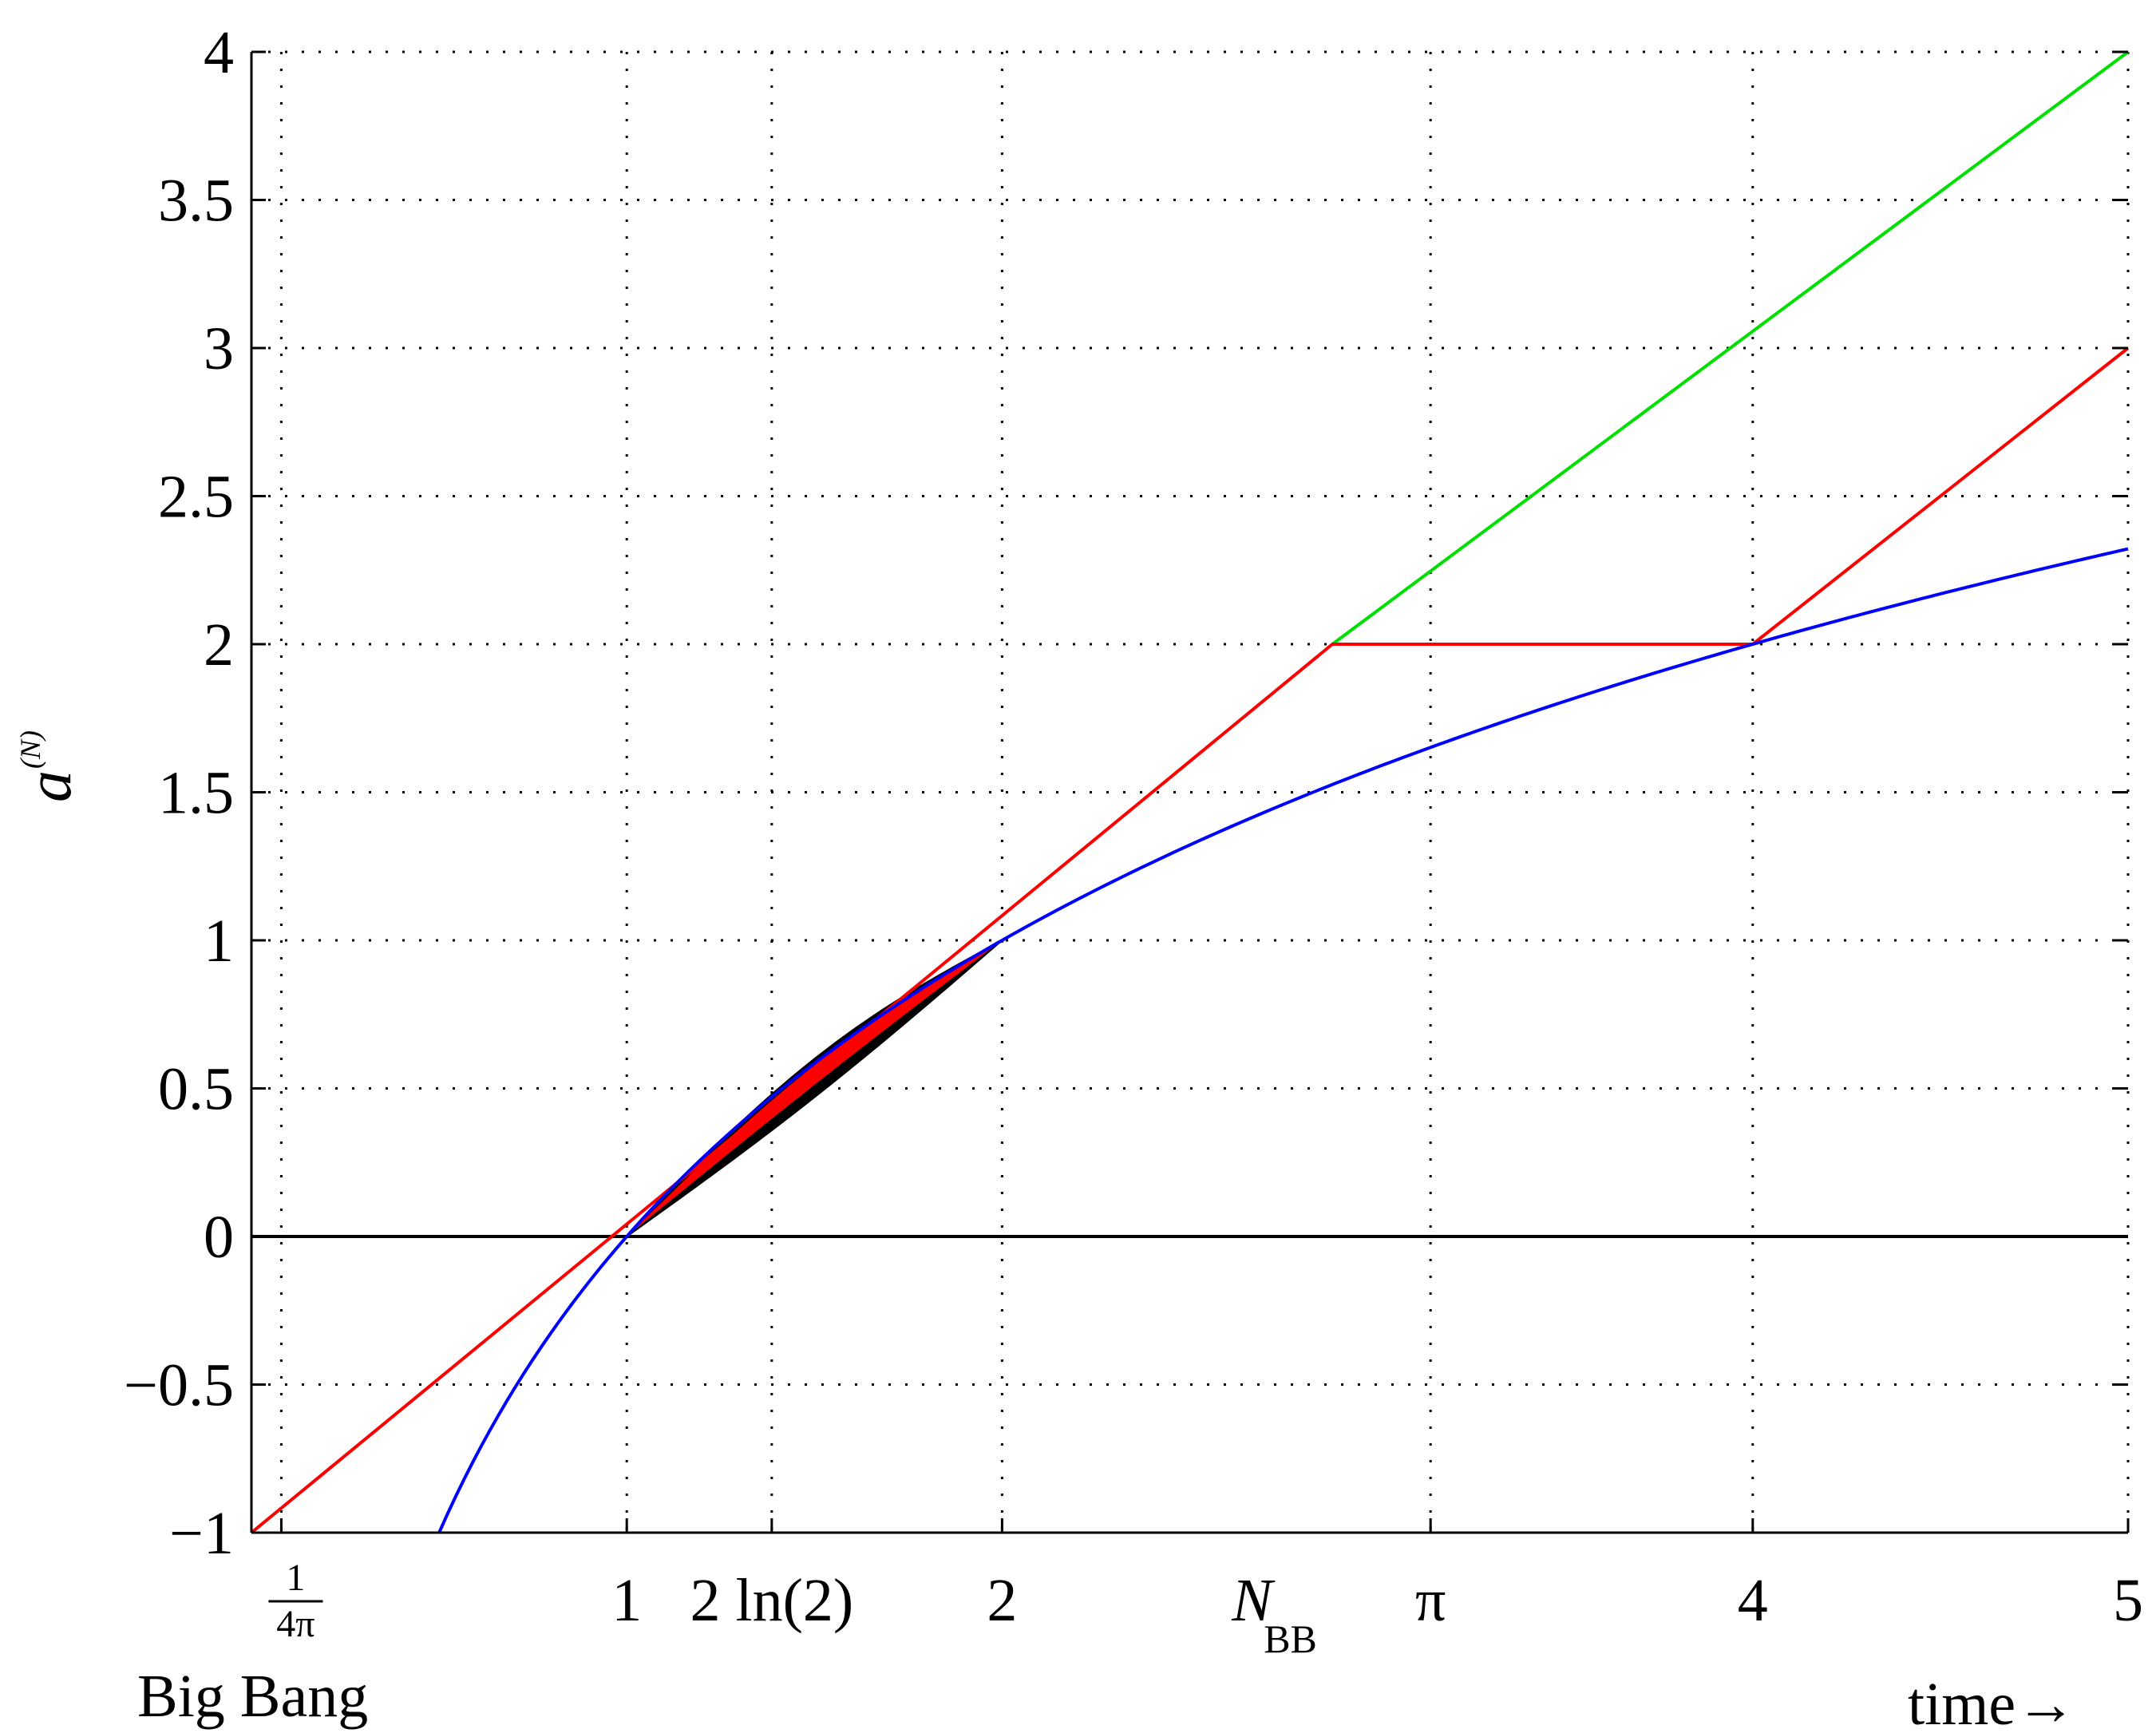  Describe the element at coordinates (2128, 1600) in the screenshot. I see `x-tick-label: 5` at that location.